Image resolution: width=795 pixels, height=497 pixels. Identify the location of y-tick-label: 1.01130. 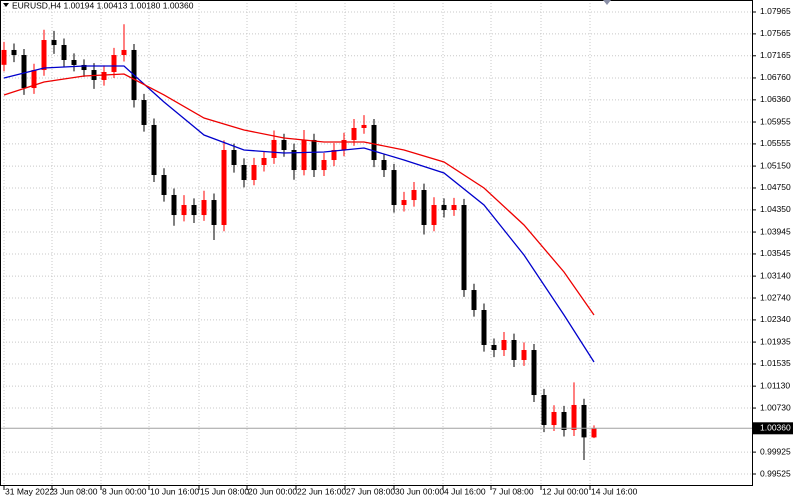
(775, 385).